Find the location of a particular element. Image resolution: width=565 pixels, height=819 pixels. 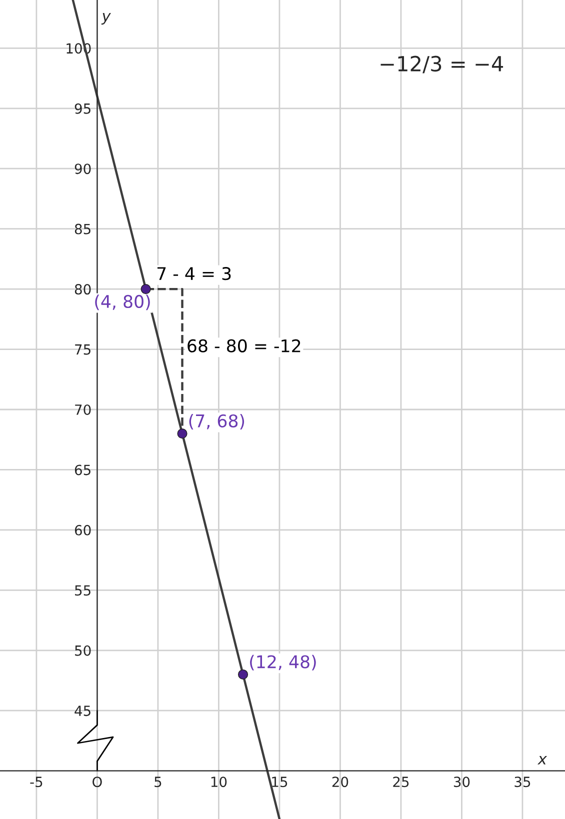

x-tick-label: 30 is located at coordinates (462, 782).